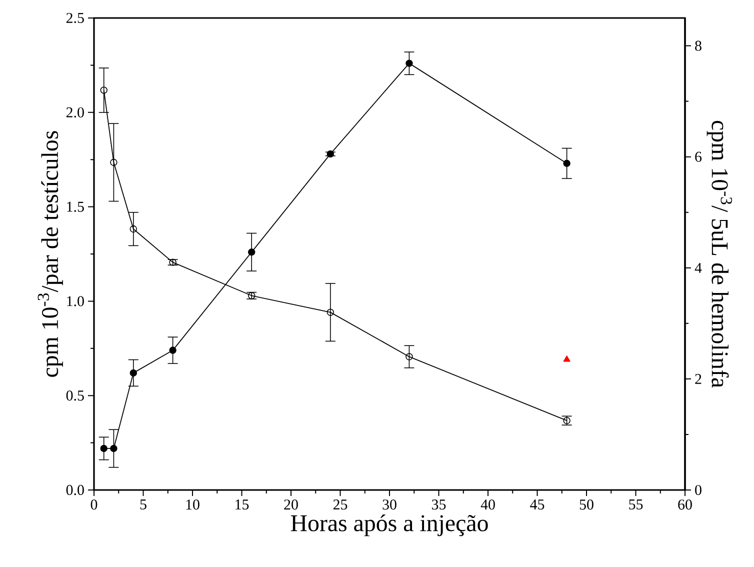 Image resolution: width=754 pixels, height=567 pixels. What do you see at coordinates (719, 254) in the screenshot?
I see `y2-axis-title: cpm 10$^{-3}$/ 5uL de hemolinfa` at bounding box center [719, 254].